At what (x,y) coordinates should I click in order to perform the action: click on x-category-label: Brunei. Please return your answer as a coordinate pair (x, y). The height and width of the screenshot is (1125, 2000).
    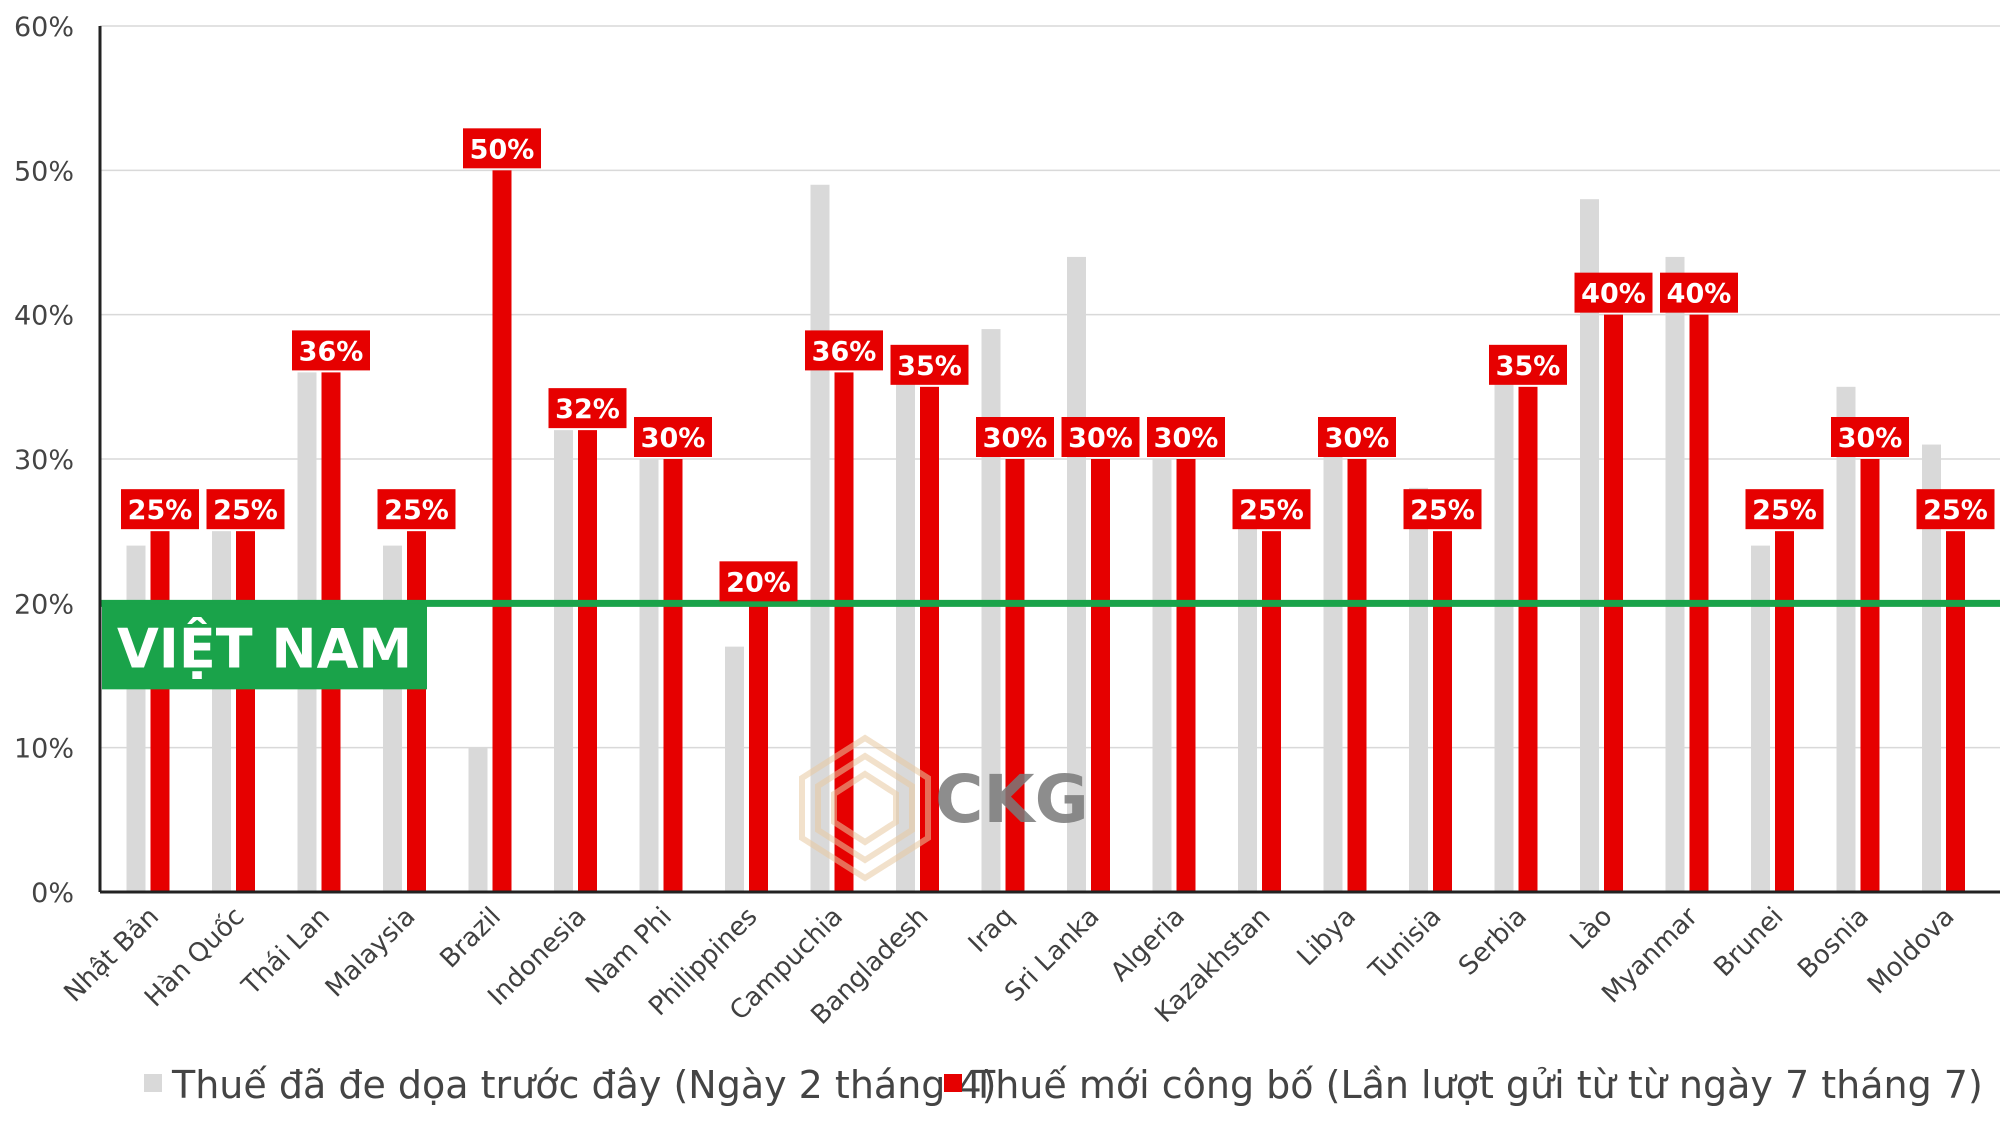
    Looking at the image, I should click on (1748, 942).